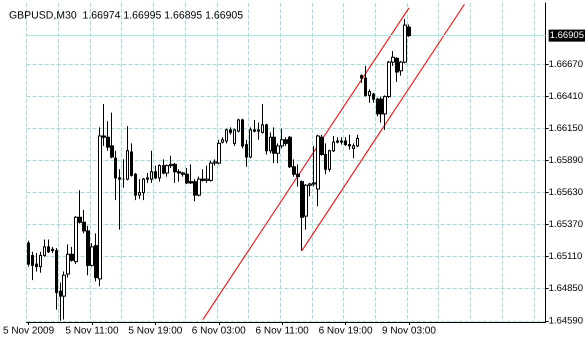 The height and width of the screenshot is (340, 586). I want to click on y-tick-label: 1.65890, so click(566, 160).